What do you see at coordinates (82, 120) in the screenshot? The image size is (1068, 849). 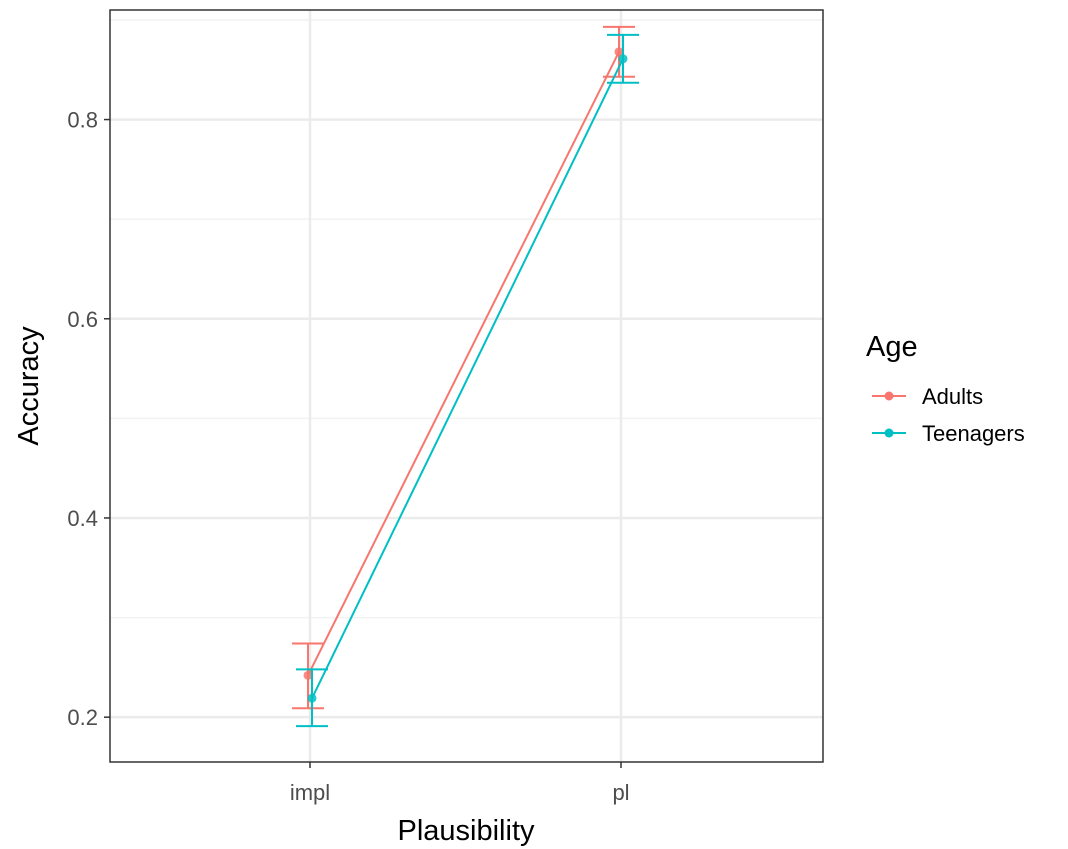 I see `y-tick-label: 0.8` at bounding box center [82, 120].